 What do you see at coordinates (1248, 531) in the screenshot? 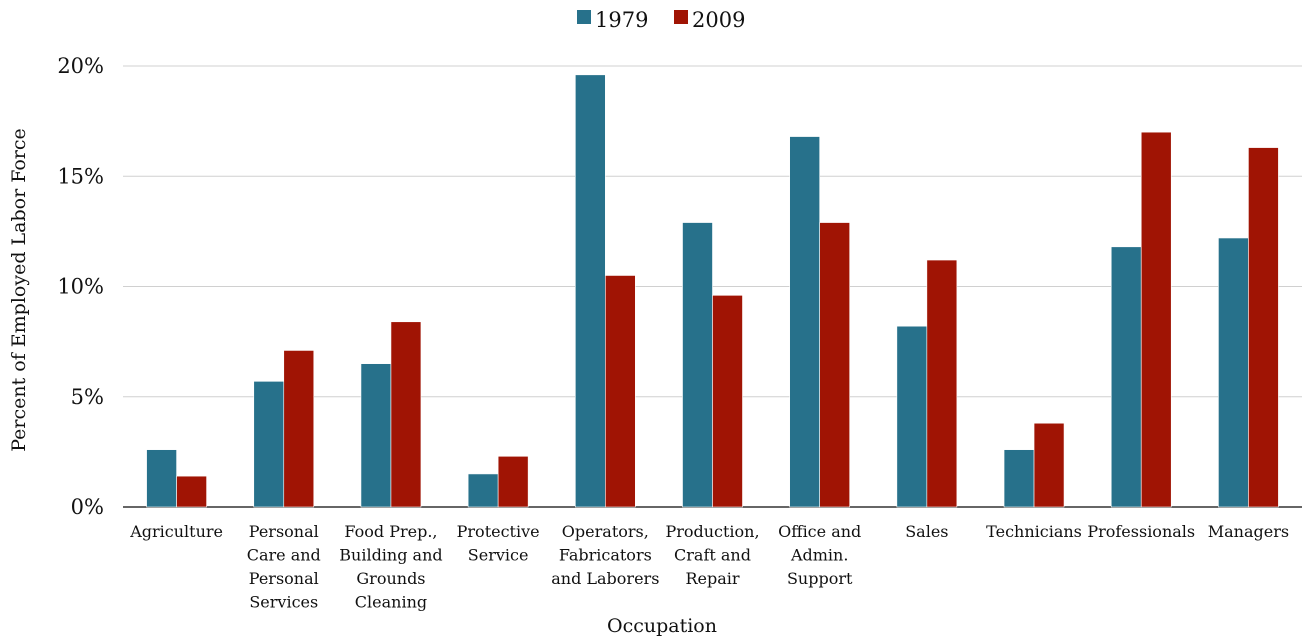
I see `x-tick-label: Managers` at bounding box center [1248, 531].